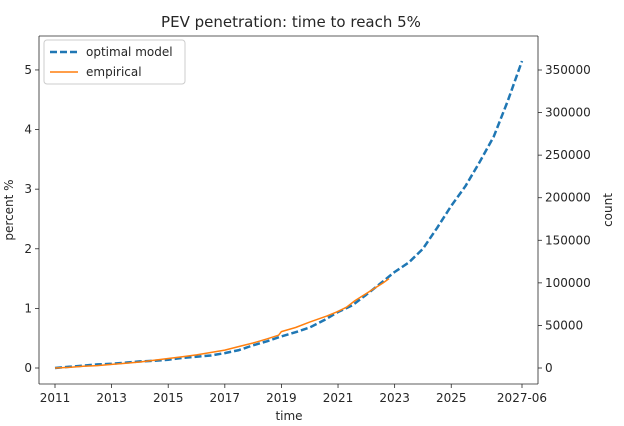 The width and height of the screenshot is (624, 426). I want to click on x-tick-label: 2021, so click(338, 398).